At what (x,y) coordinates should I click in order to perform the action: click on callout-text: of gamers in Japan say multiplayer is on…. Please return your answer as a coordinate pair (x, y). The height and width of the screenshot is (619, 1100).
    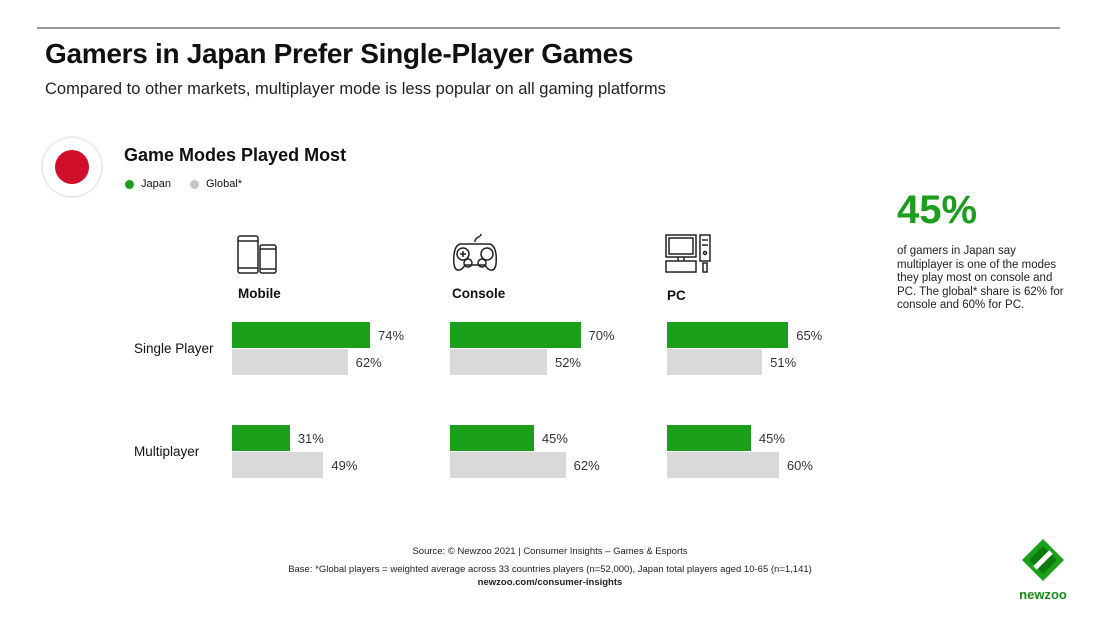
    Looking at the image, I should click on (980, 278).